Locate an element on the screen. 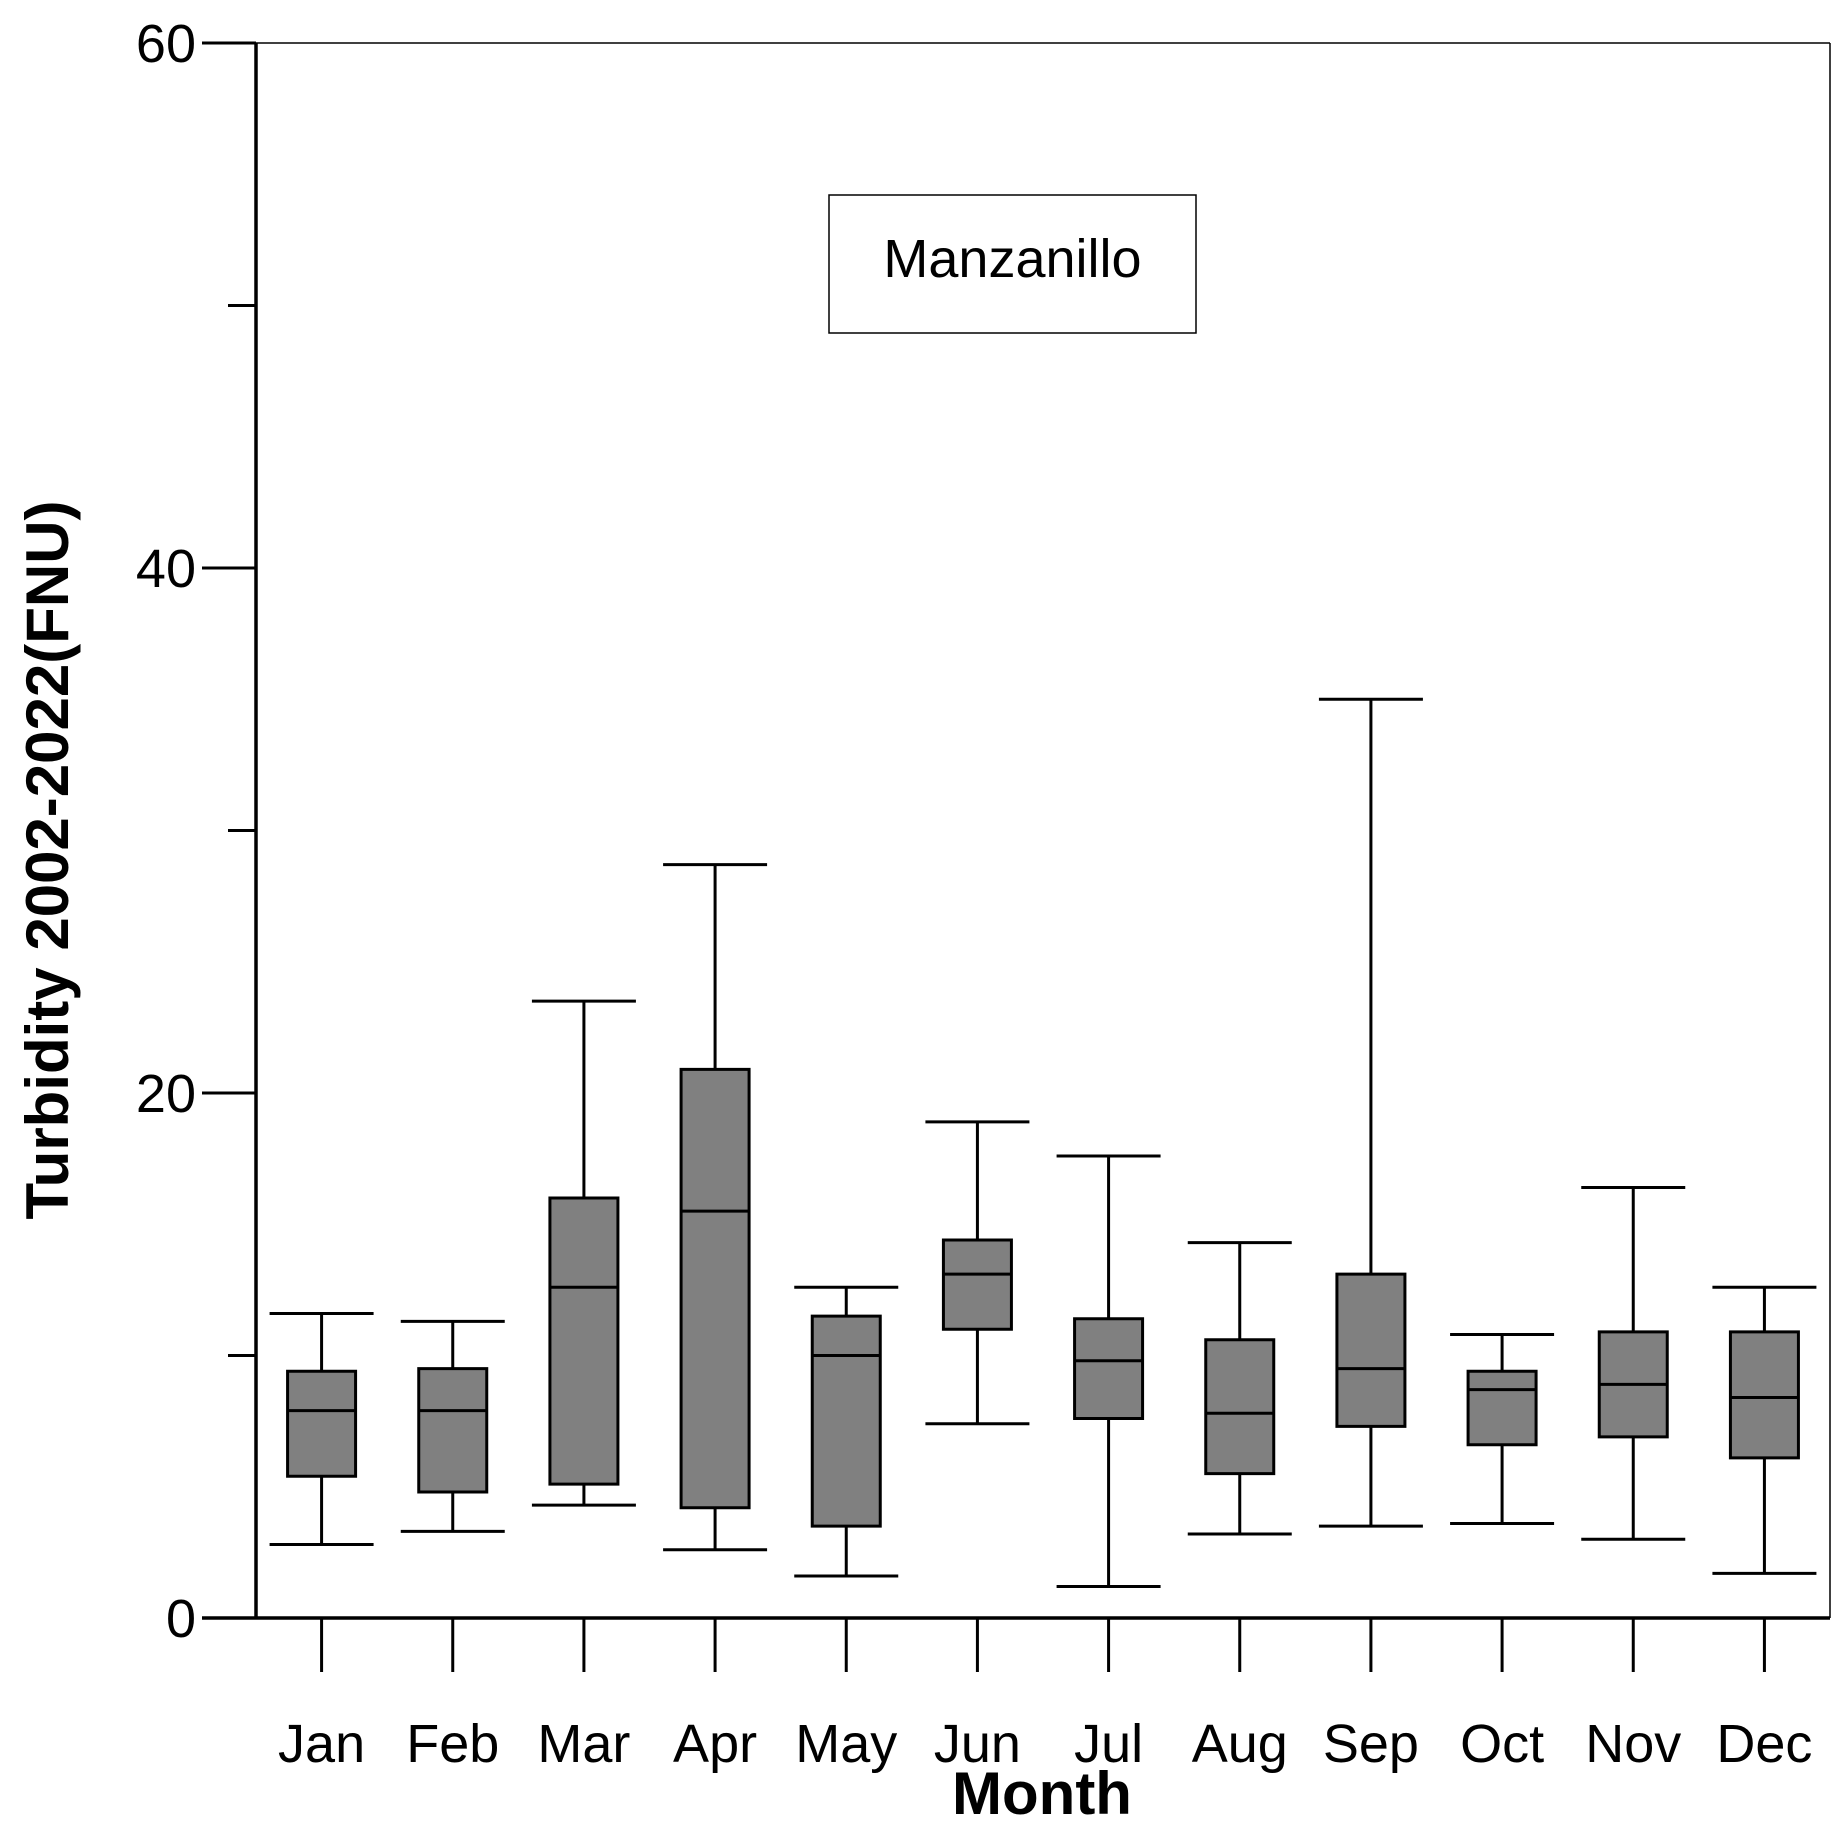 The image size is (1837, 1830). x-tick-label: Jul is located at coordinates (1108, 1744).